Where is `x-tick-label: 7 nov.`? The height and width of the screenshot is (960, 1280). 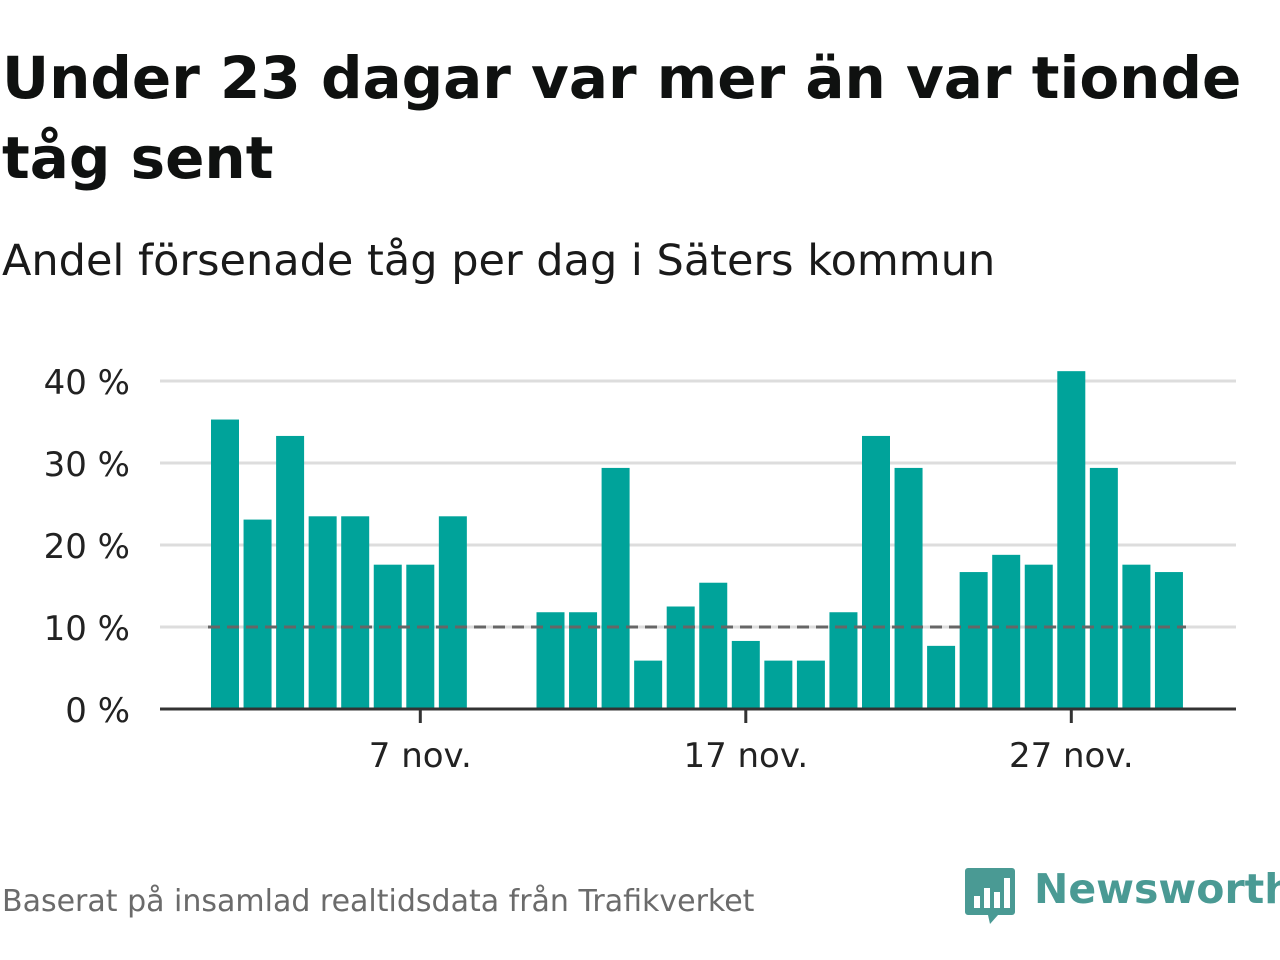
x-tick-label: 7 nov. is located at coordinates (420, 756).